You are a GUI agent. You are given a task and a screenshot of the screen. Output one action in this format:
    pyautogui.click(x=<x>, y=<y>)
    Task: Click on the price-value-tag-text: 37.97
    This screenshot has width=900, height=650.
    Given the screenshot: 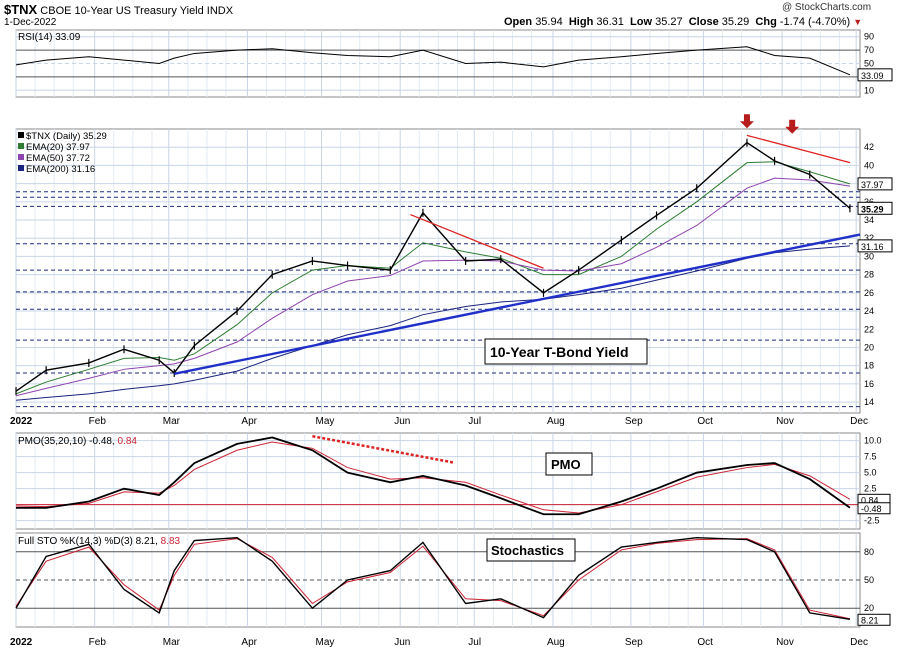 What is the action you would take?
    pyautogui.click(x=872, y=185)
    